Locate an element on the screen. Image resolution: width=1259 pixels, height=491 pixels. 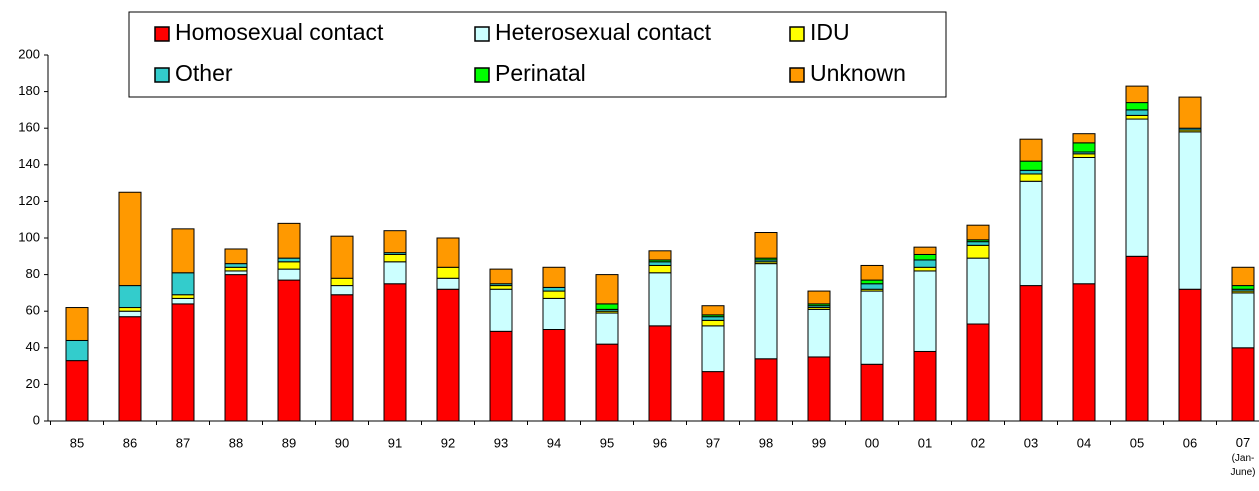
legend-label: Unknown is located at coordinates (858, 73).